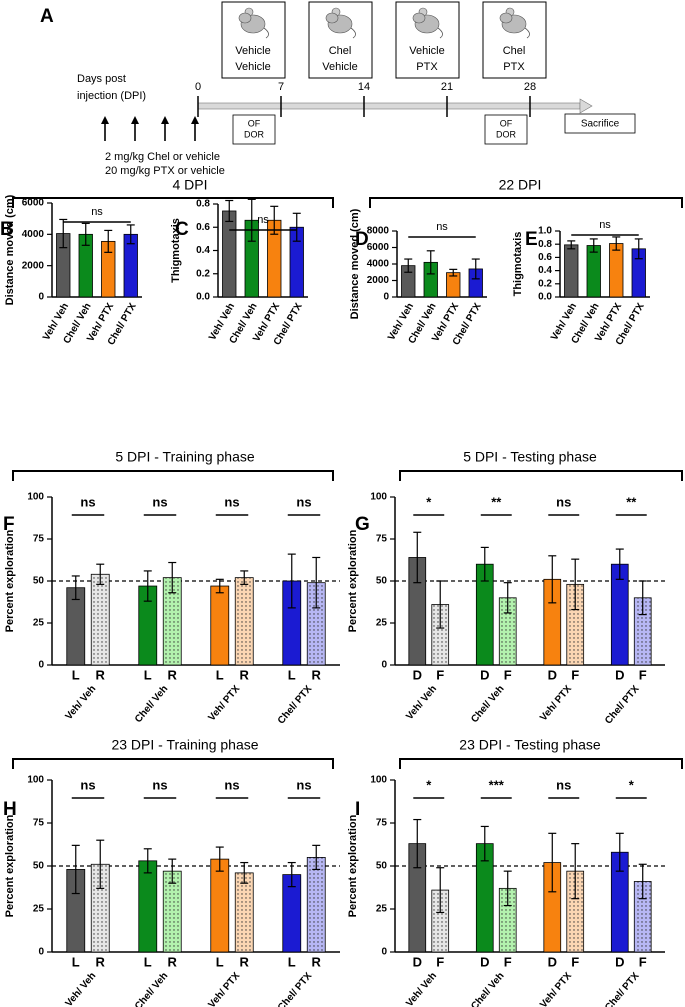  What do you see at coordinates (185, 457) in the screenshot?
I see `section-title: 5 DPI - Training phase` at bounding box center [185, 457].